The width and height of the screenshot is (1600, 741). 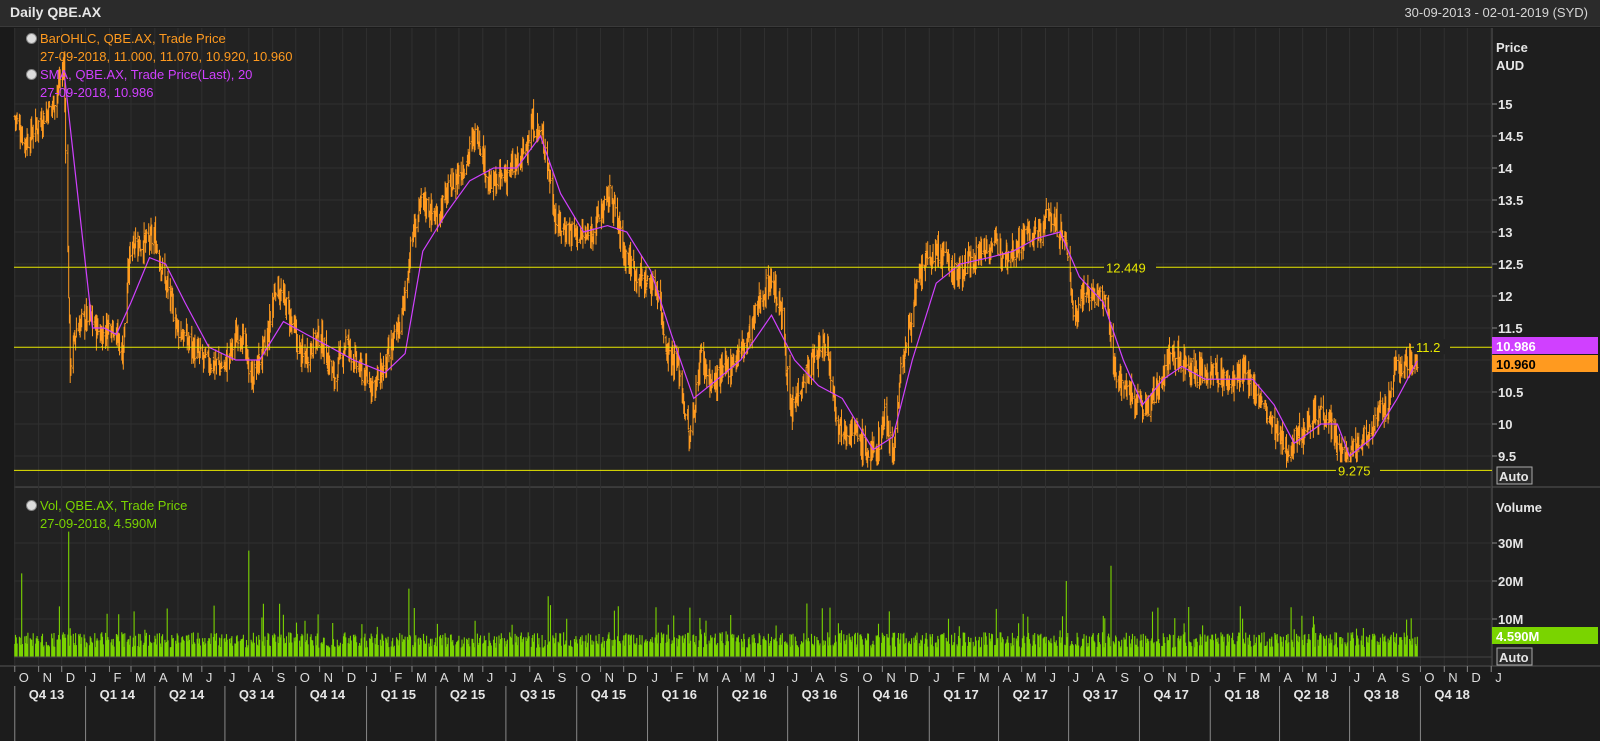 What do you see at coordinates (608, 694) in the screenshot?
I see `quarter-label: Q4 15` at bounding box center [608, 694].